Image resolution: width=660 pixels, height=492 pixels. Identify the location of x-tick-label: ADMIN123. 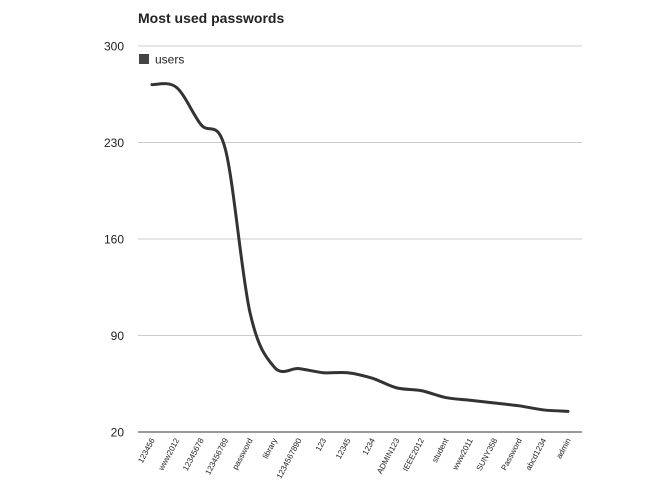
(388, 455).